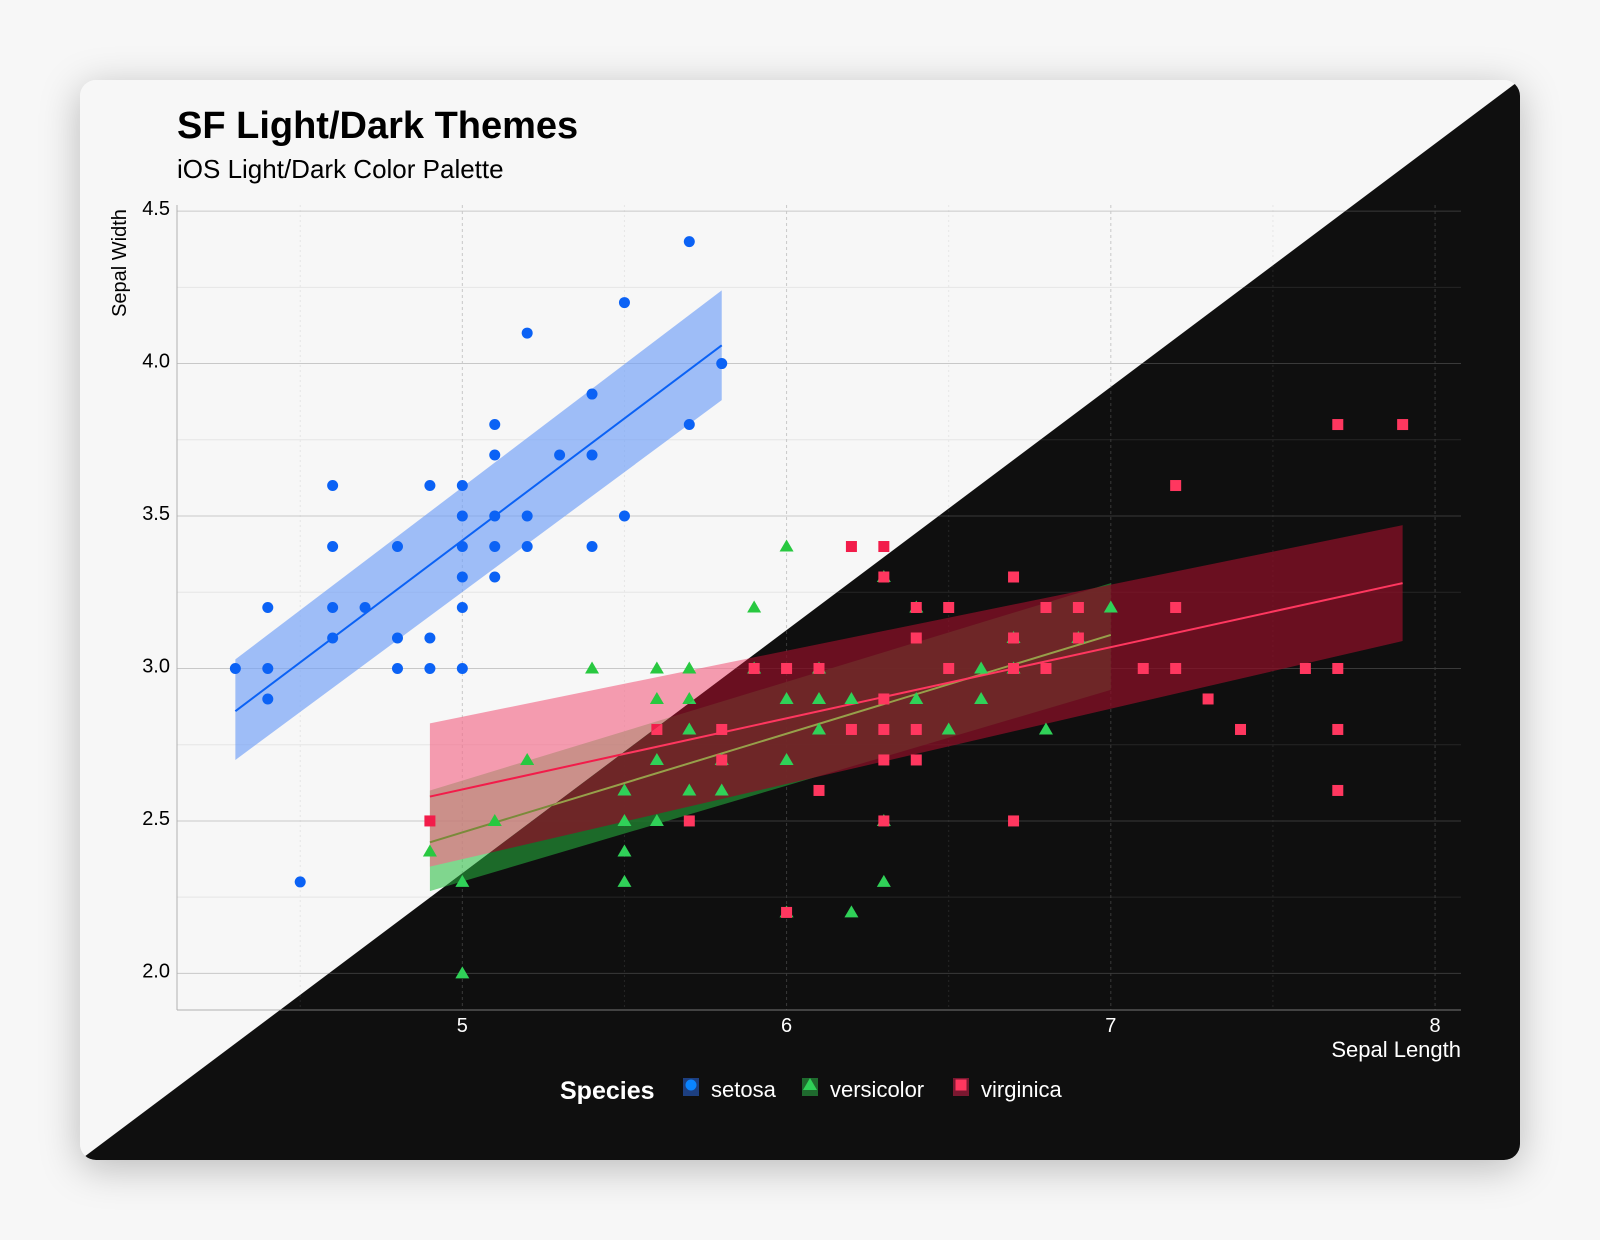 This screenshot has height=1240, width=1600. Describe the element at coordinates (120, 263) in the screenshot. I see `y-axis-label: Sepal Width` at that location.